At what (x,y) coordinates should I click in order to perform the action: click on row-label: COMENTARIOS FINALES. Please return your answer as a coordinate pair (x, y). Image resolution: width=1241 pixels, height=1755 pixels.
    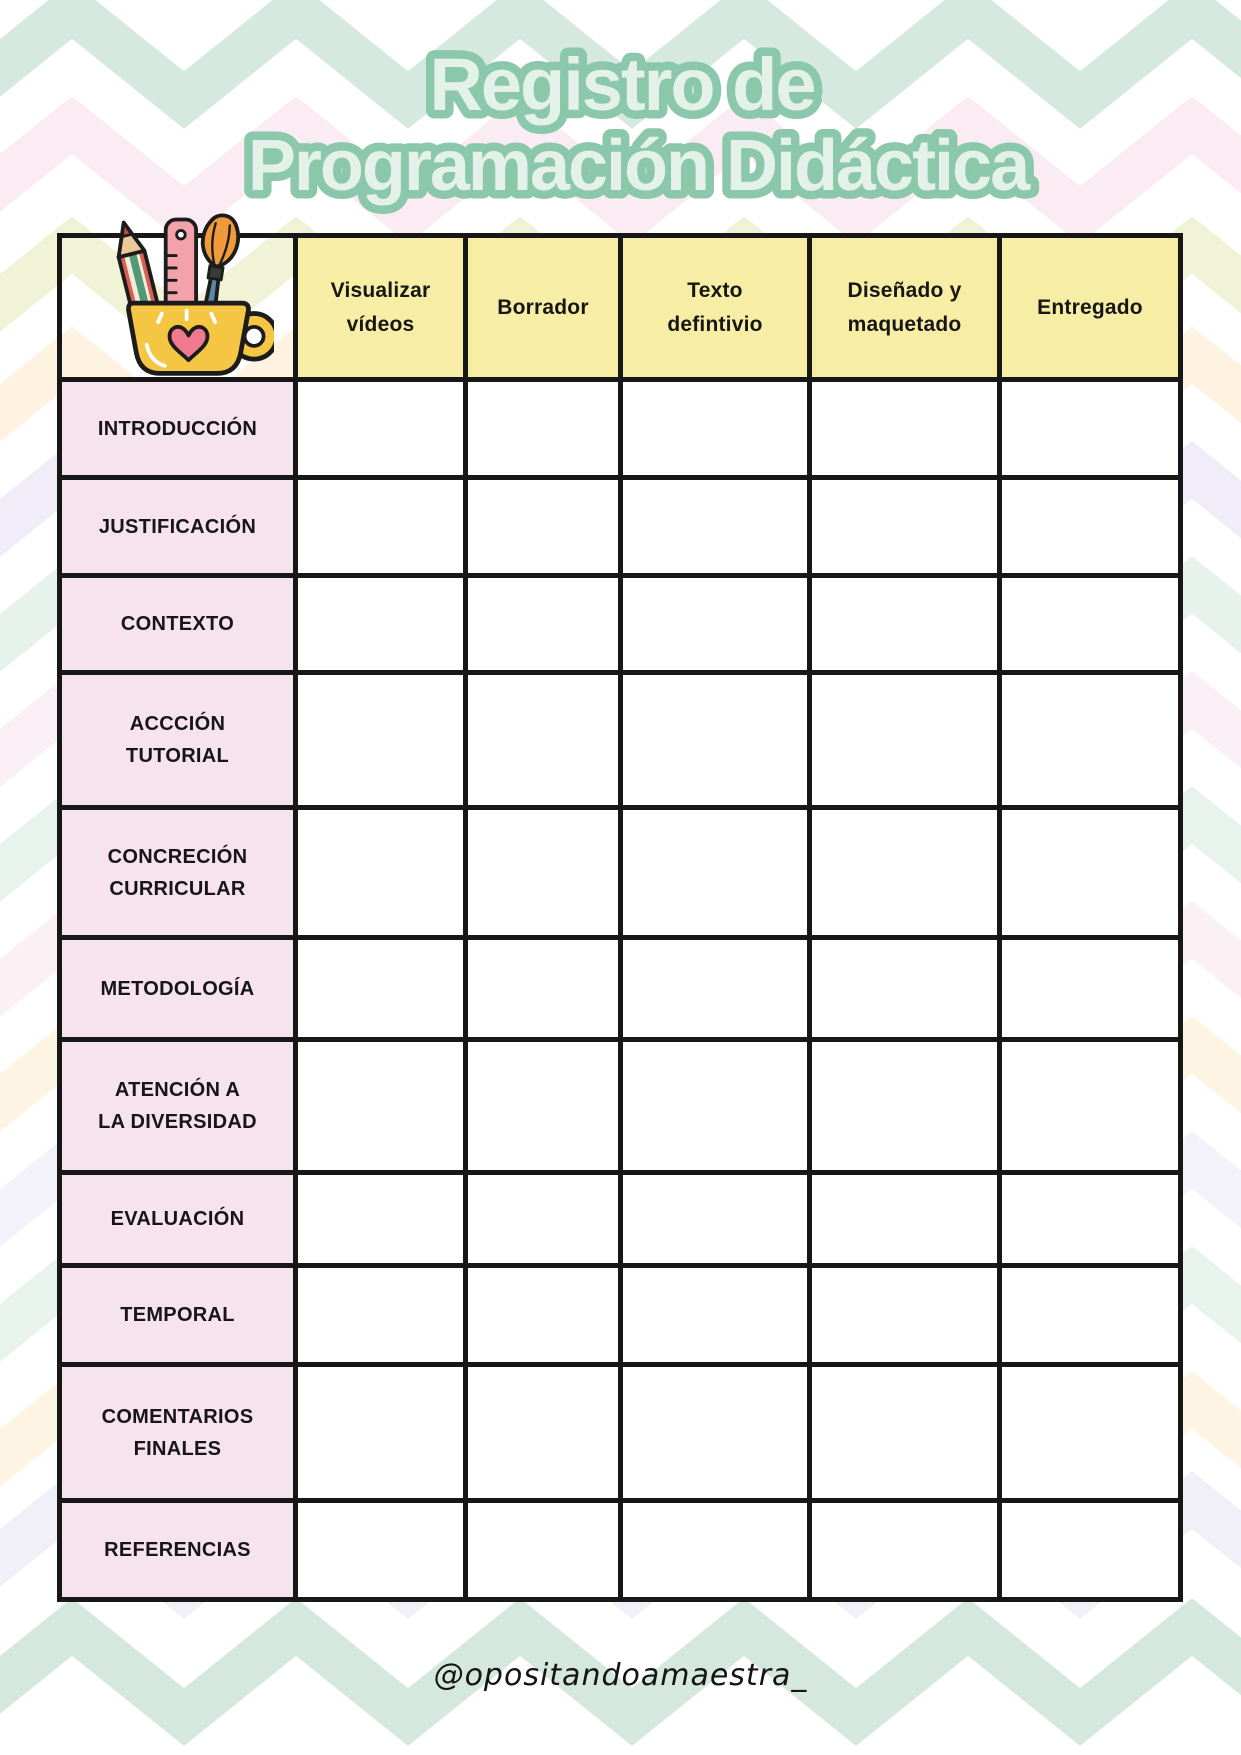
    Looking at the image, I should click on (177, 1432).